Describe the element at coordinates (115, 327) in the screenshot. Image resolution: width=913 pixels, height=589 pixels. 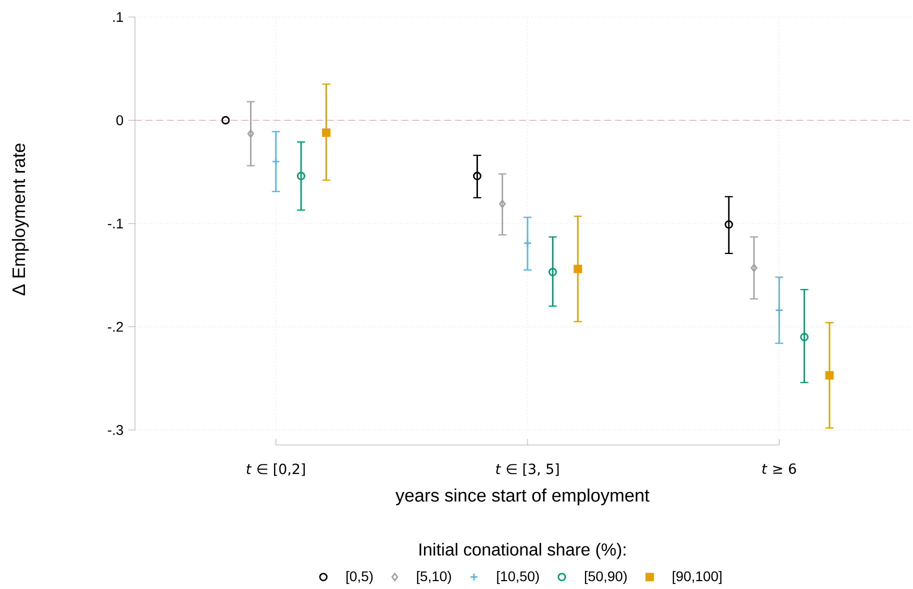
I see `y-tick-label: -.2` at that location.